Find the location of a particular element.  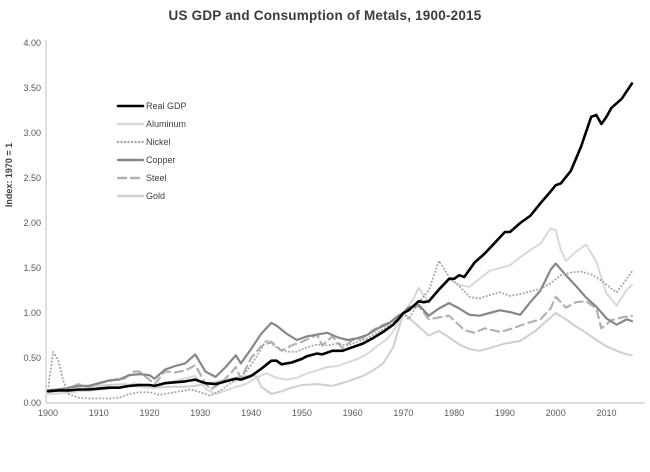

x-tick-label: 1940 is located at coordinates (251, 413).